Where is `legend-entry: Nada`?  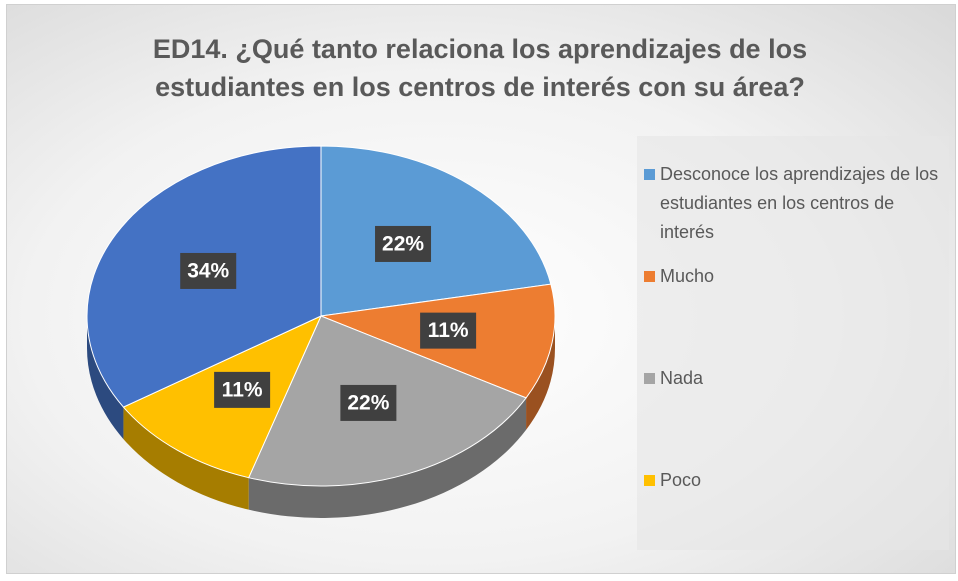
legend-entry: Nada is located at coordinates (797, 378).